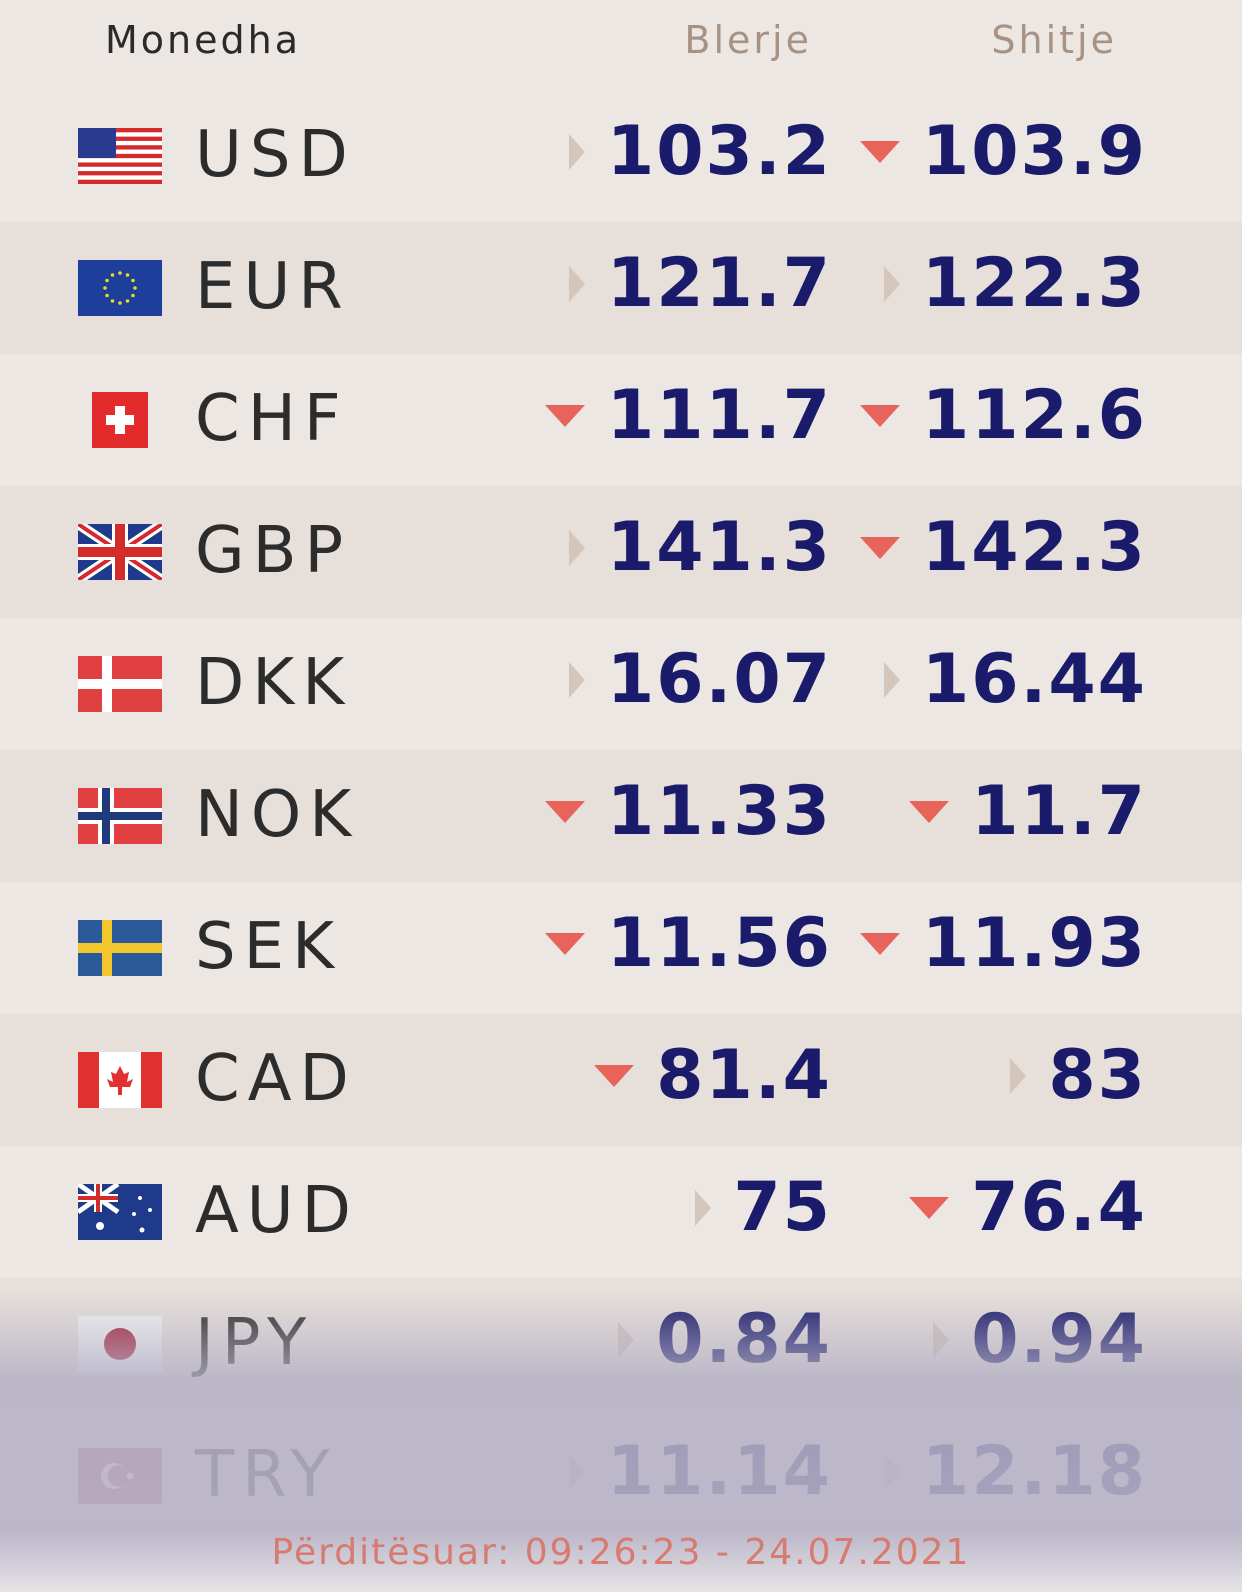  I want to click on buy-value: 0.84, so click(744, 1339).